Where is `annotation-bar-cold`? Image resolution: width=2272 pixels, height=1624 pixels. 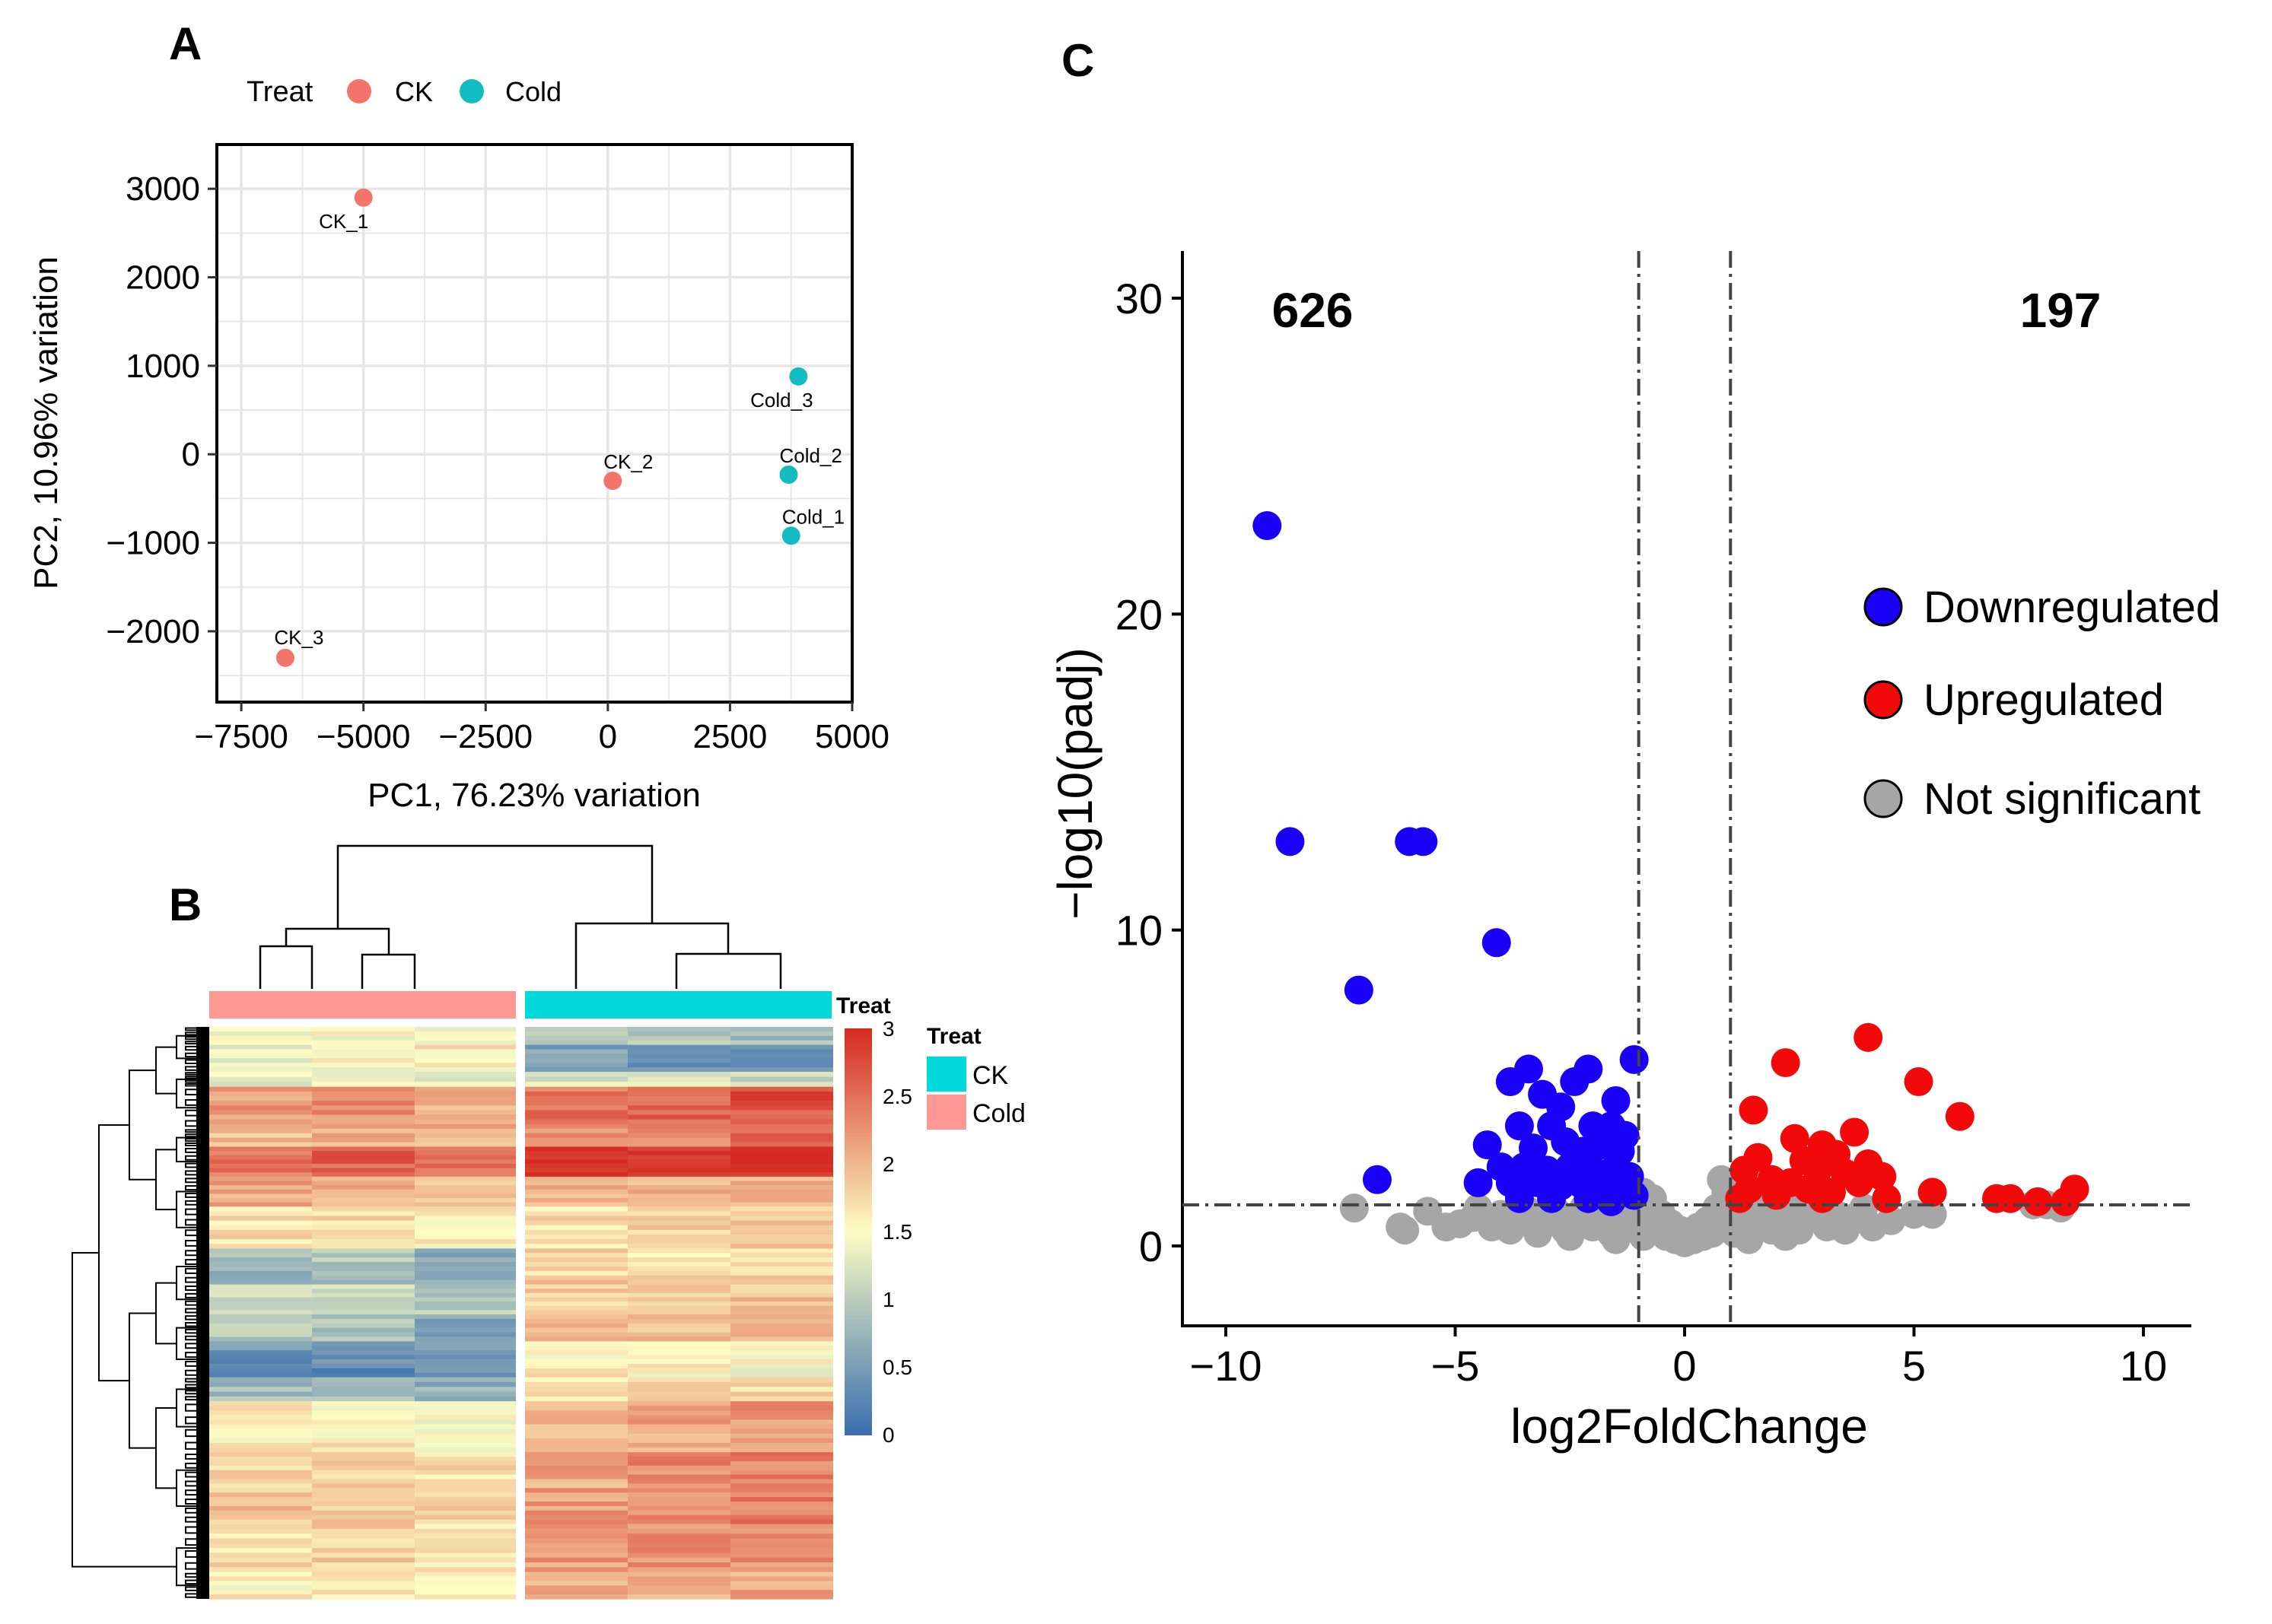 annotation-bar-cold is located at coordinates (679, 1005).